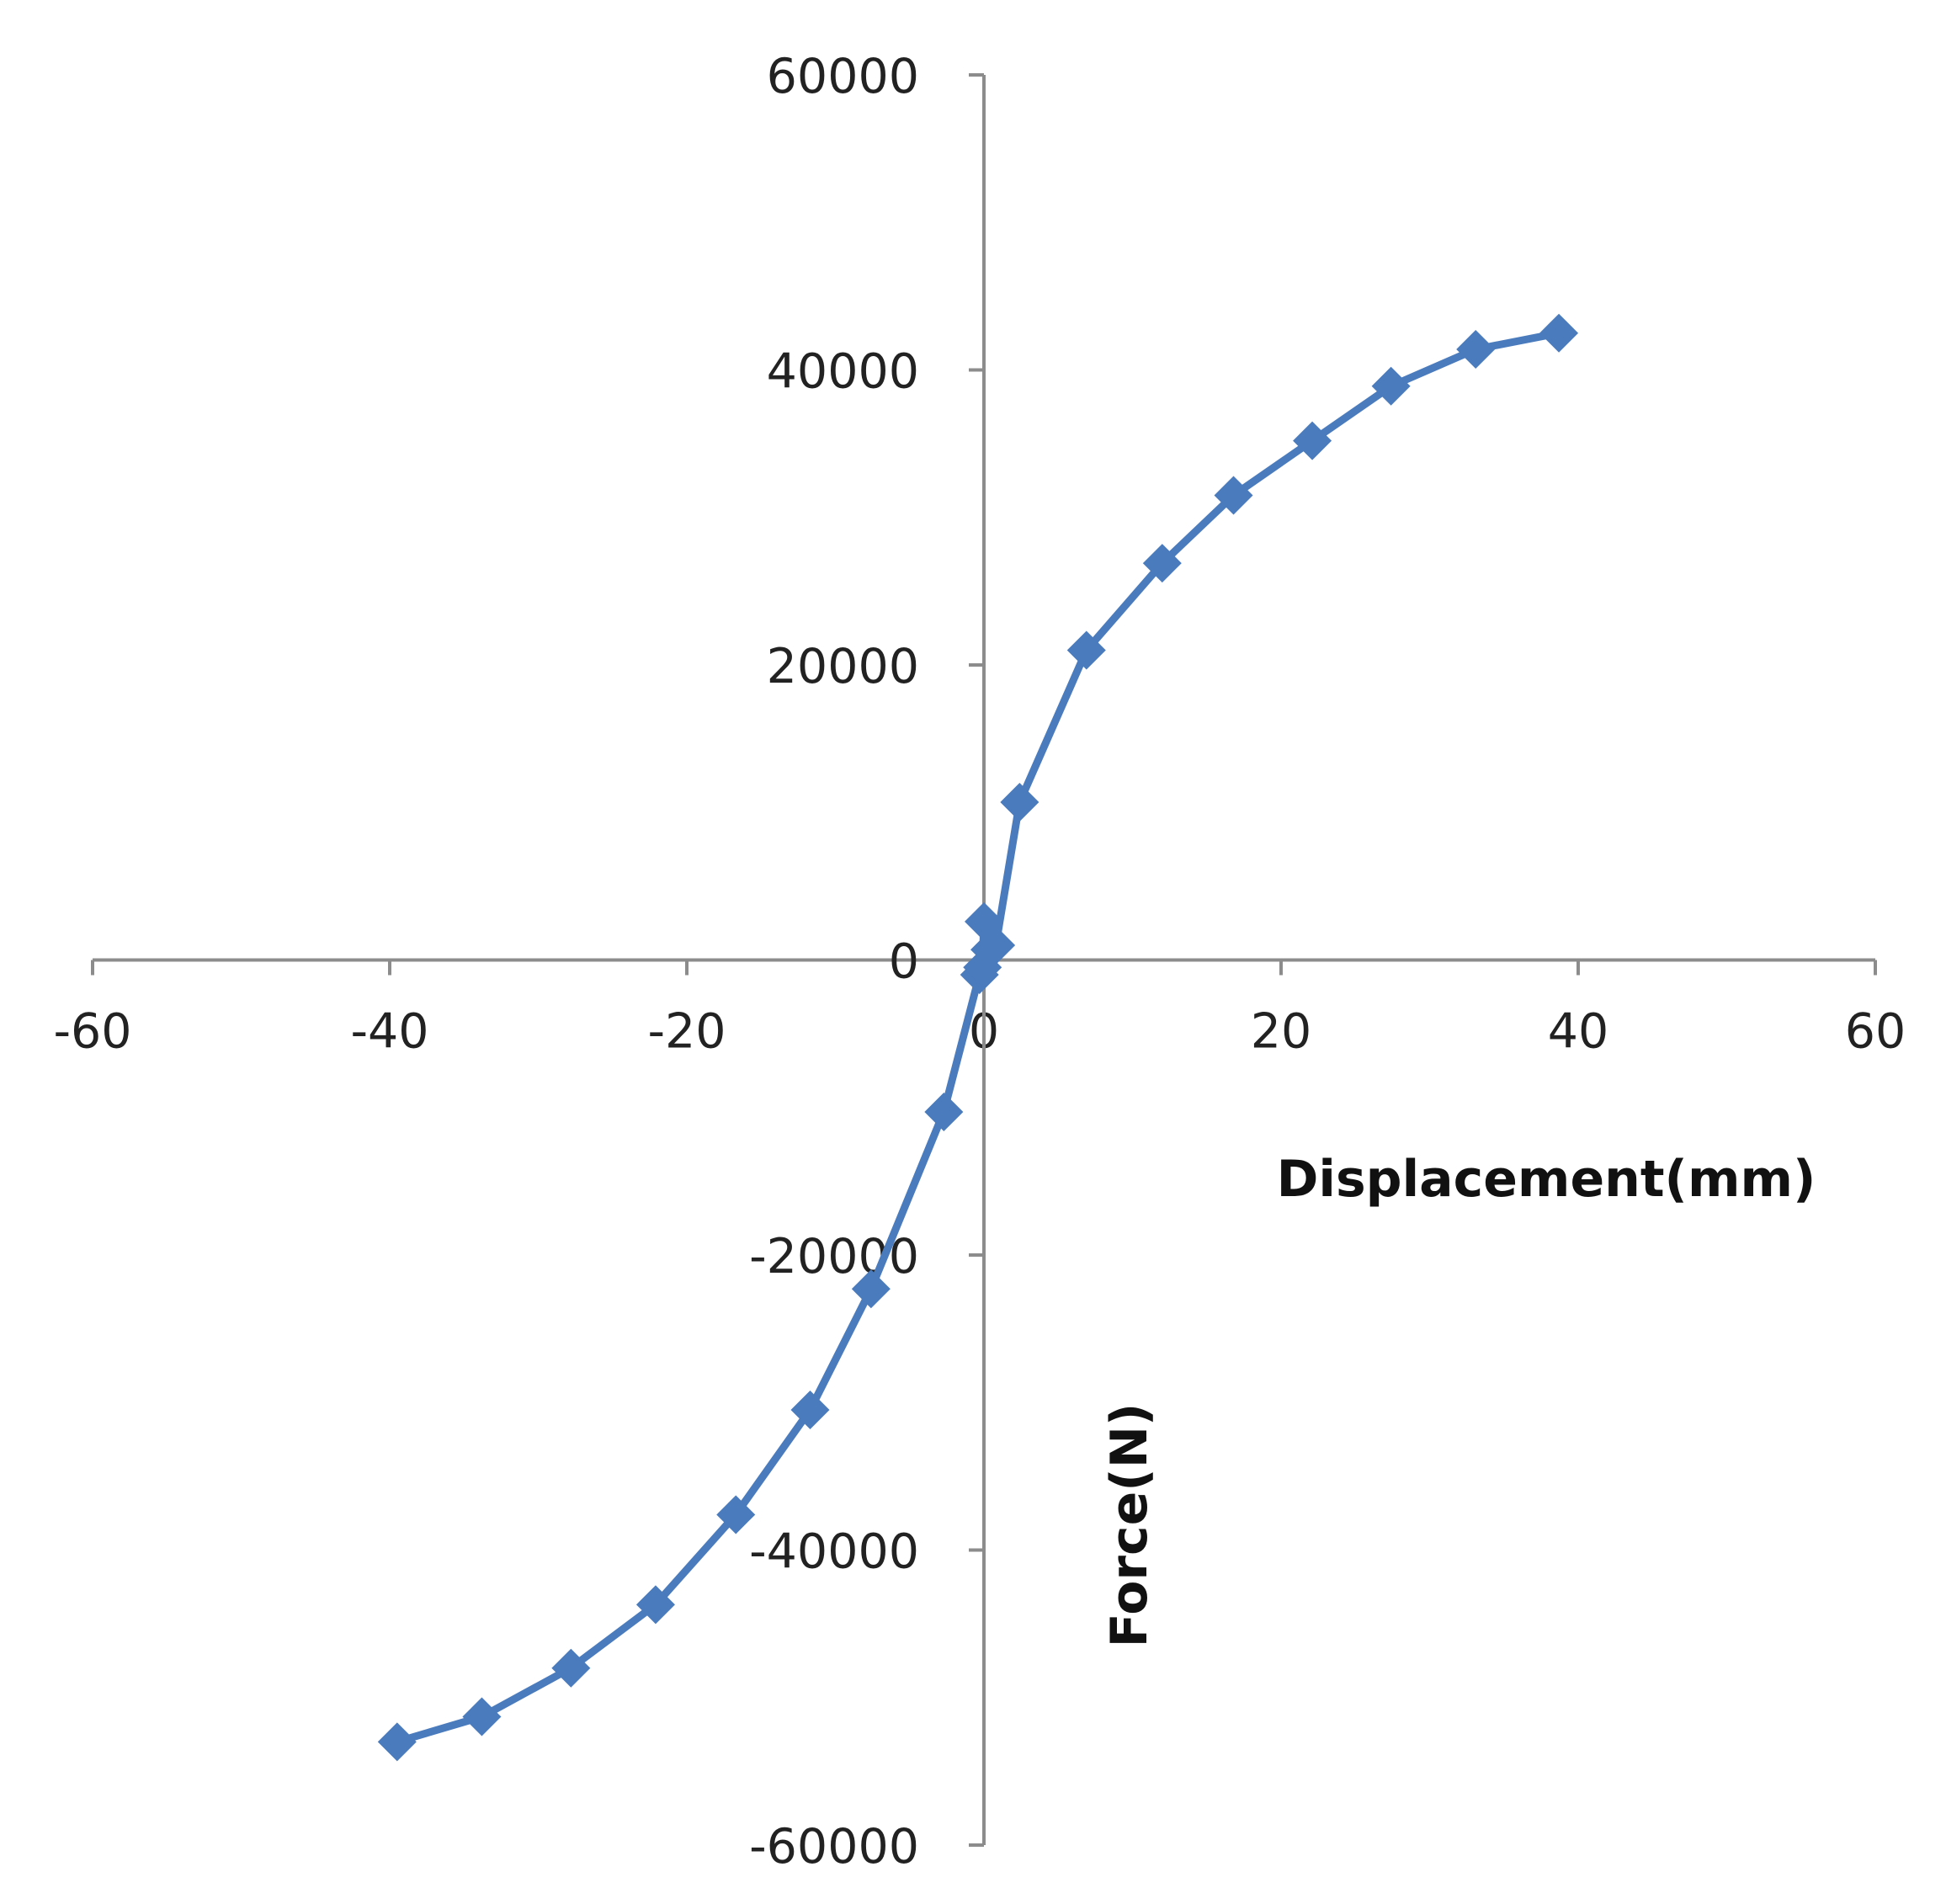 The image size is (1946, 1904). What do you see at coordinates (834, 1847) in the screenshot?
I see `y-tick-label: -60000` at bounding box center [834, 1847].